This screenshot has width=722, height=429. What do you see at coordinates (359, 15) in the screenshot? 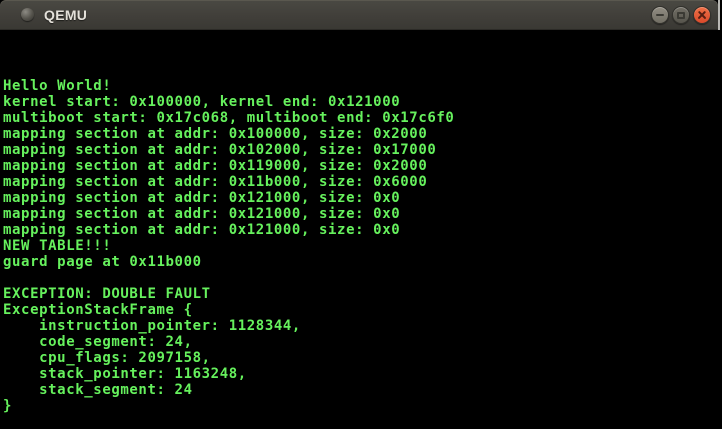
I see `titlebar: QEMU` at bounding box center [359, 15].